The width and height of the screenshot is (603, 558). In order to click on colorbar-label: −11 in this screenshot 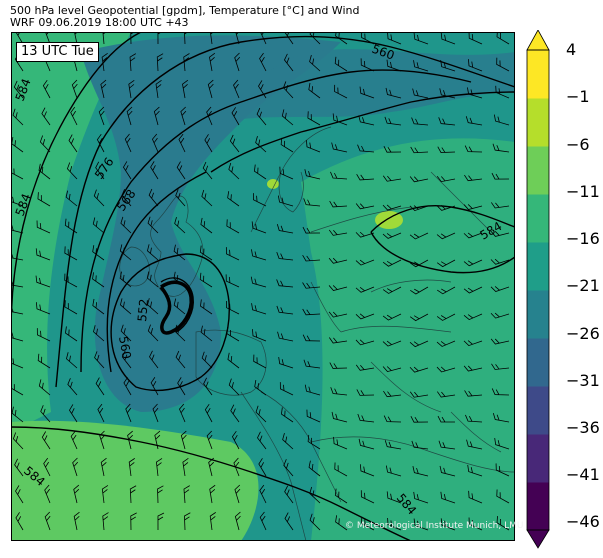, I will do `click(583, 191)`.